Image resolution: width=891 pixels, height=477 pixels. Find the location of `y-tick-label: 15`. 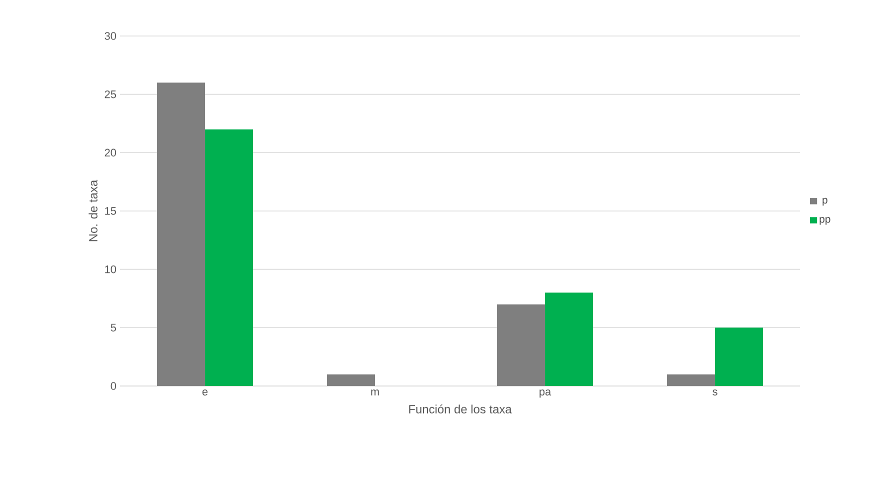

y-tick-label: 15 is located at coordinates (110, 211).